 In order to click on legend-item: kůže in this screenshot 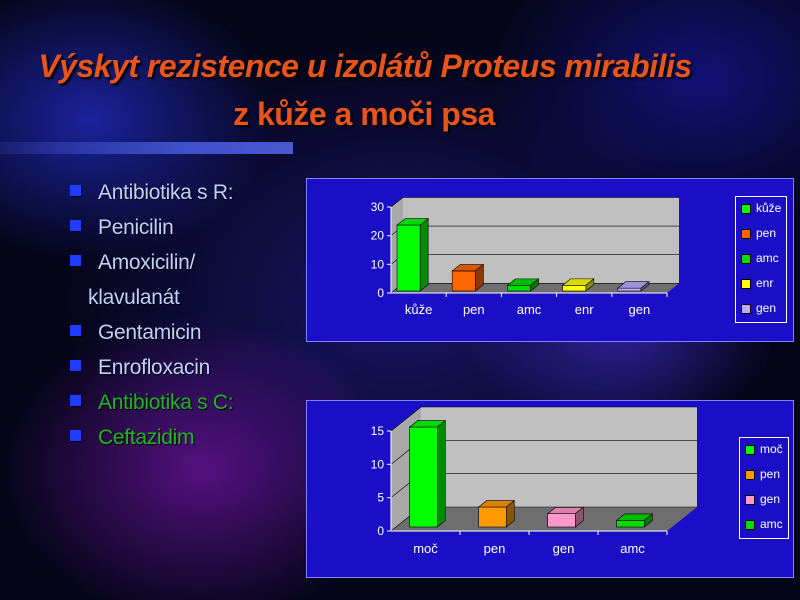, I will do `click(761, 209)`.